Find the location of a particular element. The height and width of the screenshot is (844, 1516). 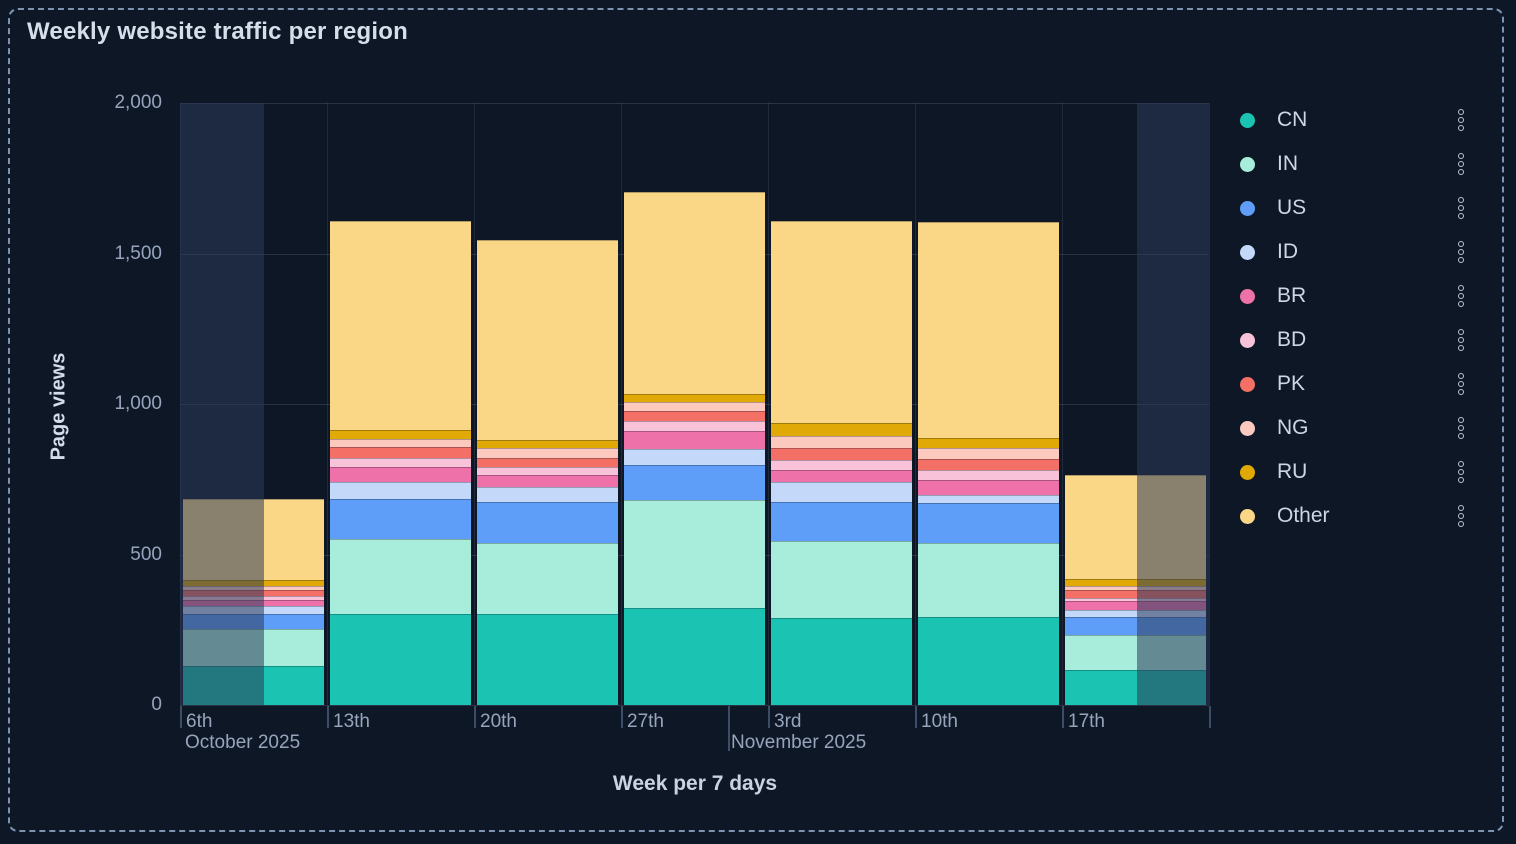

y-tick-label: 1,500 is located at coordinates (138, 253).